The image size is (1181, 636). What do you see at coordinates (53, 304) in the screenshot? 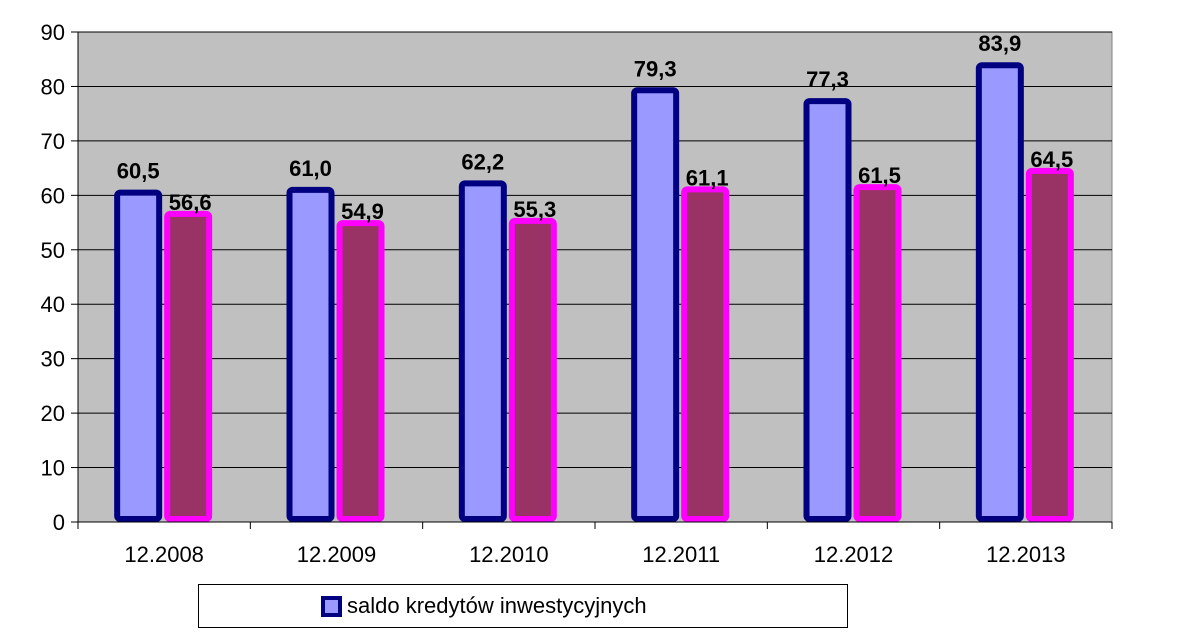
I see `y-tick-label: 40` at bounding box center [53, 304].